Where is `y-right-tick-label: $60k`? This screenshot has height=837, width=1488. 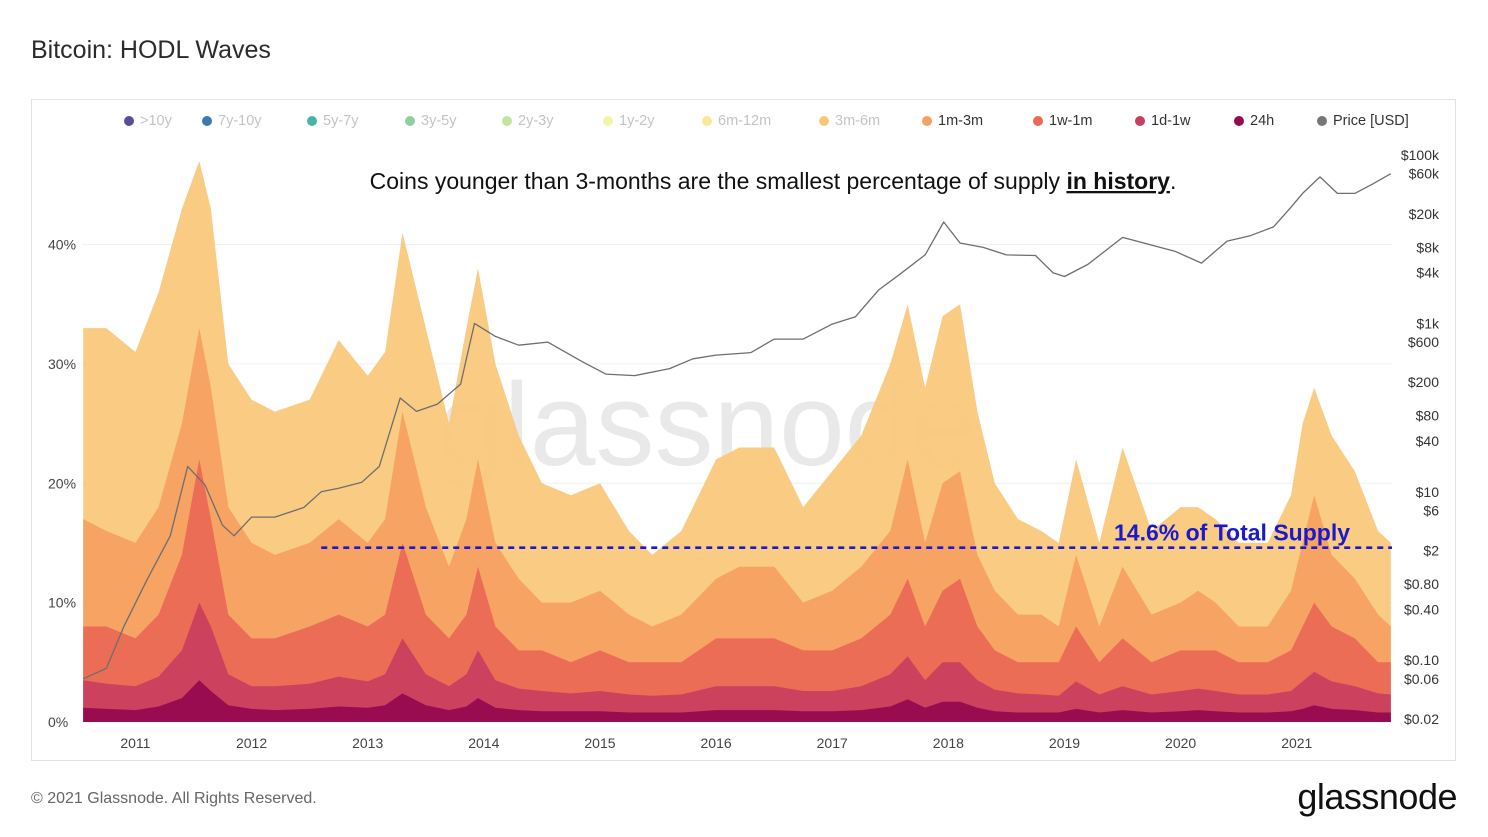 y-right-tick-label: $60k is located at coordinates (1424, 174).